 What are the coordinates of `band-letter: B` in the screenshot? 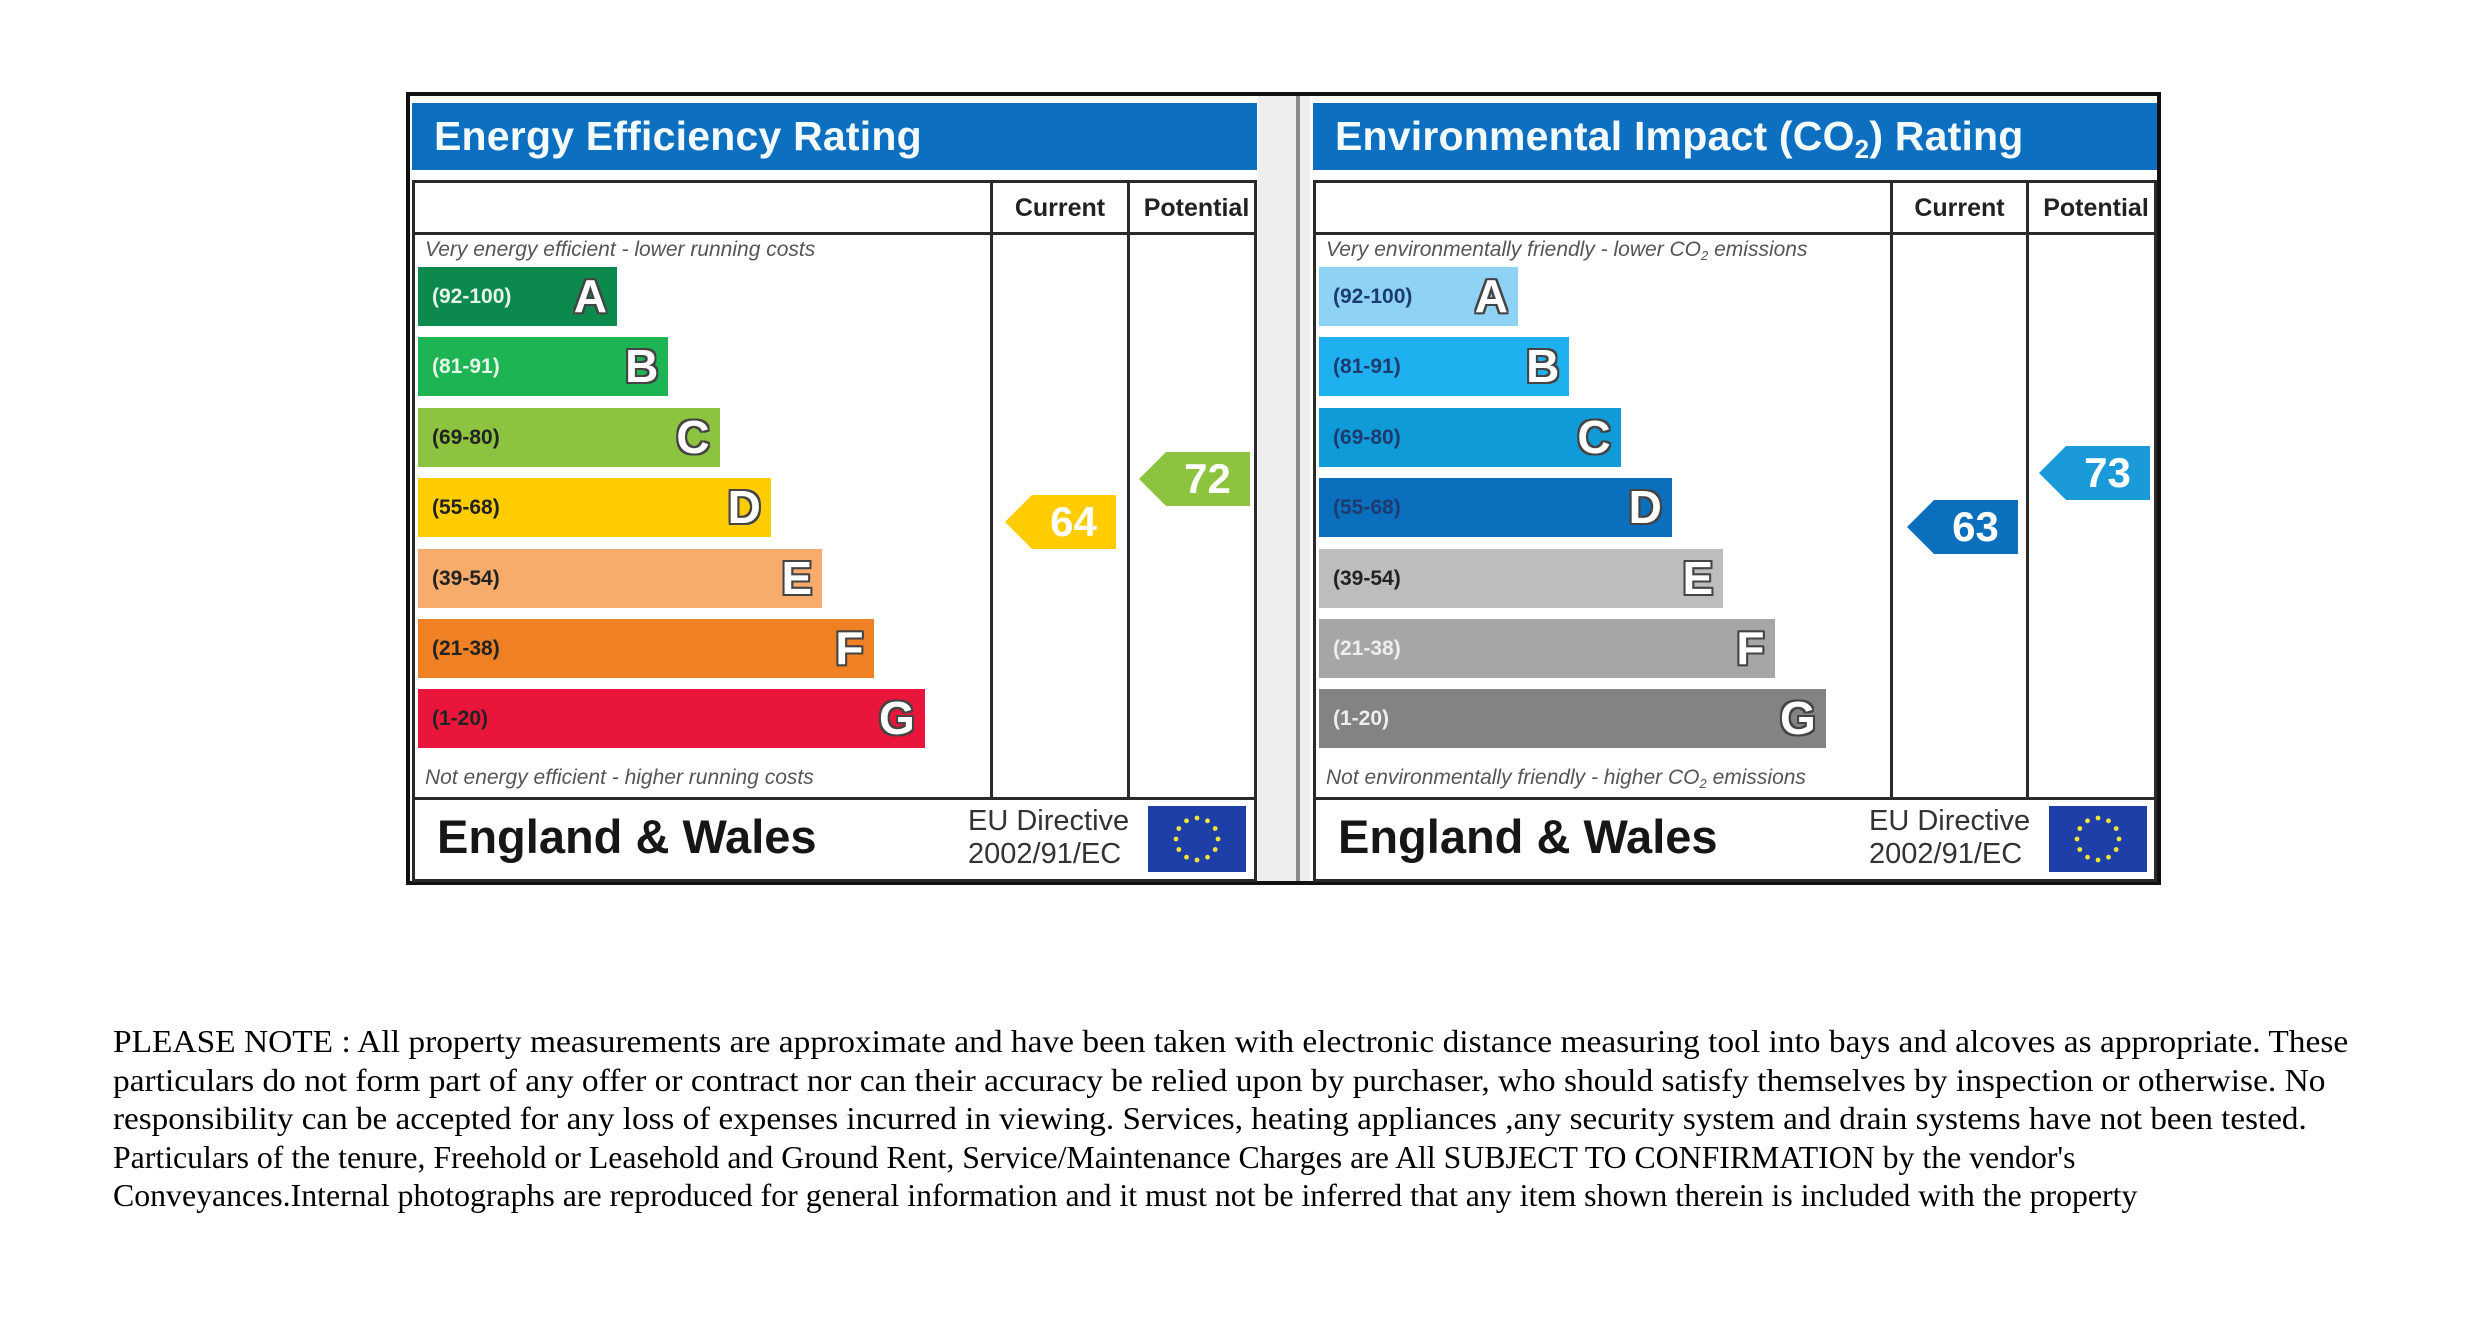 It's located at (1543, 366).